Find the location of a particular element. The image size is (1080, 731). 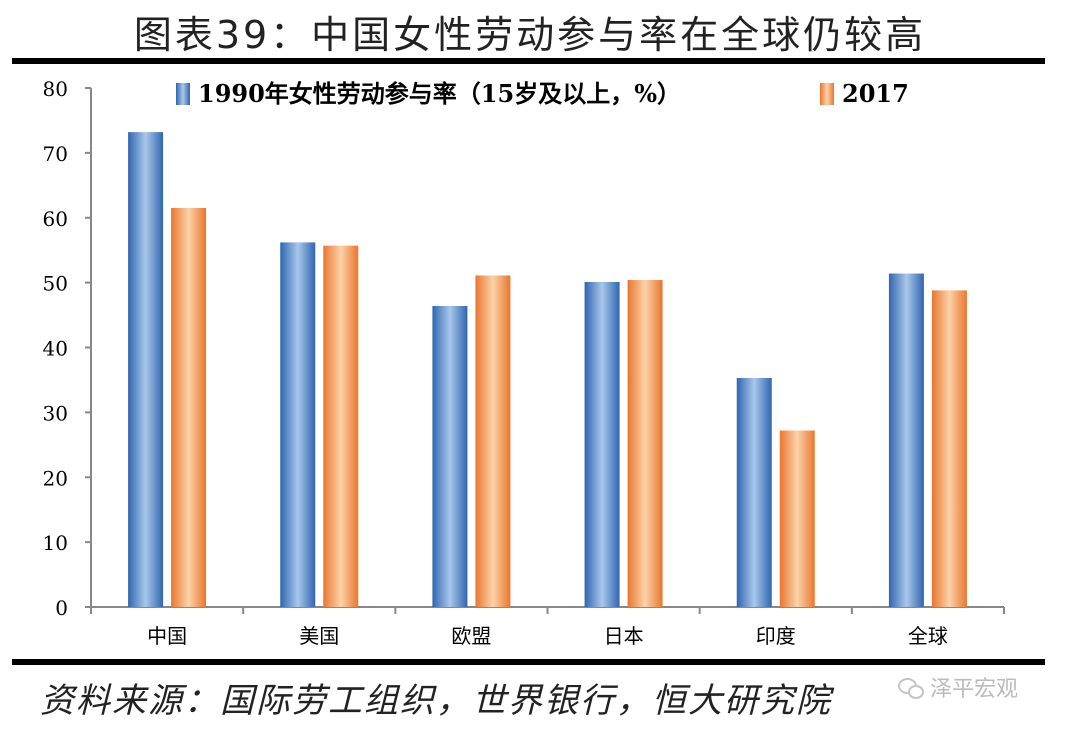

y-tick-label: 40 is located at coordinates (55, 349).